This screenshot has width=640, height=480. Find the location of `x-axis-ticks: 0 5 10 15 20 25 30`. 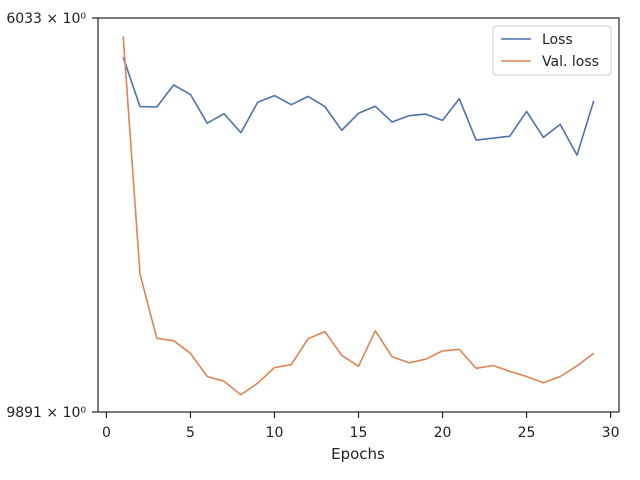

x-axis-ticks: 0 5 10 15 20 25 30 is located at coordinates (361, 426).